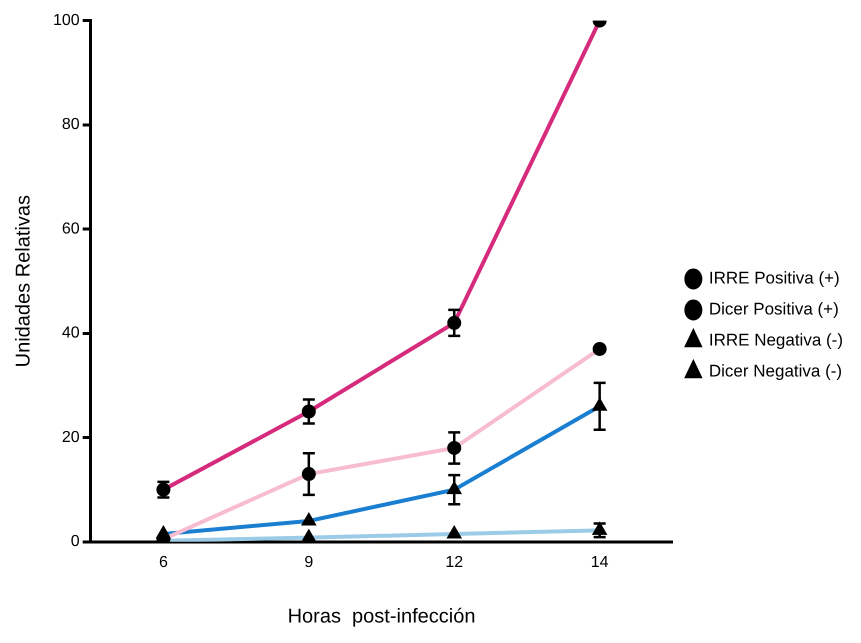 Image resolution: width=861 pixels, height=643 pixels. Describe the element at coordinates (163, 562) in the screenshot. I see `x-tick-label: 6` at that location.